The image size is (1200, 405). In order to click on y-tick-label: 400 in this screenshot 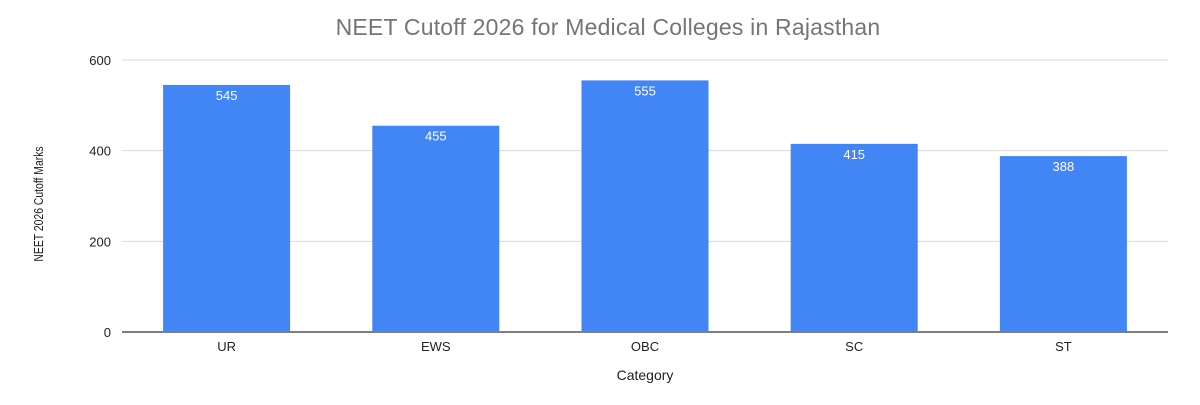, I will do `click(100, 151)`.